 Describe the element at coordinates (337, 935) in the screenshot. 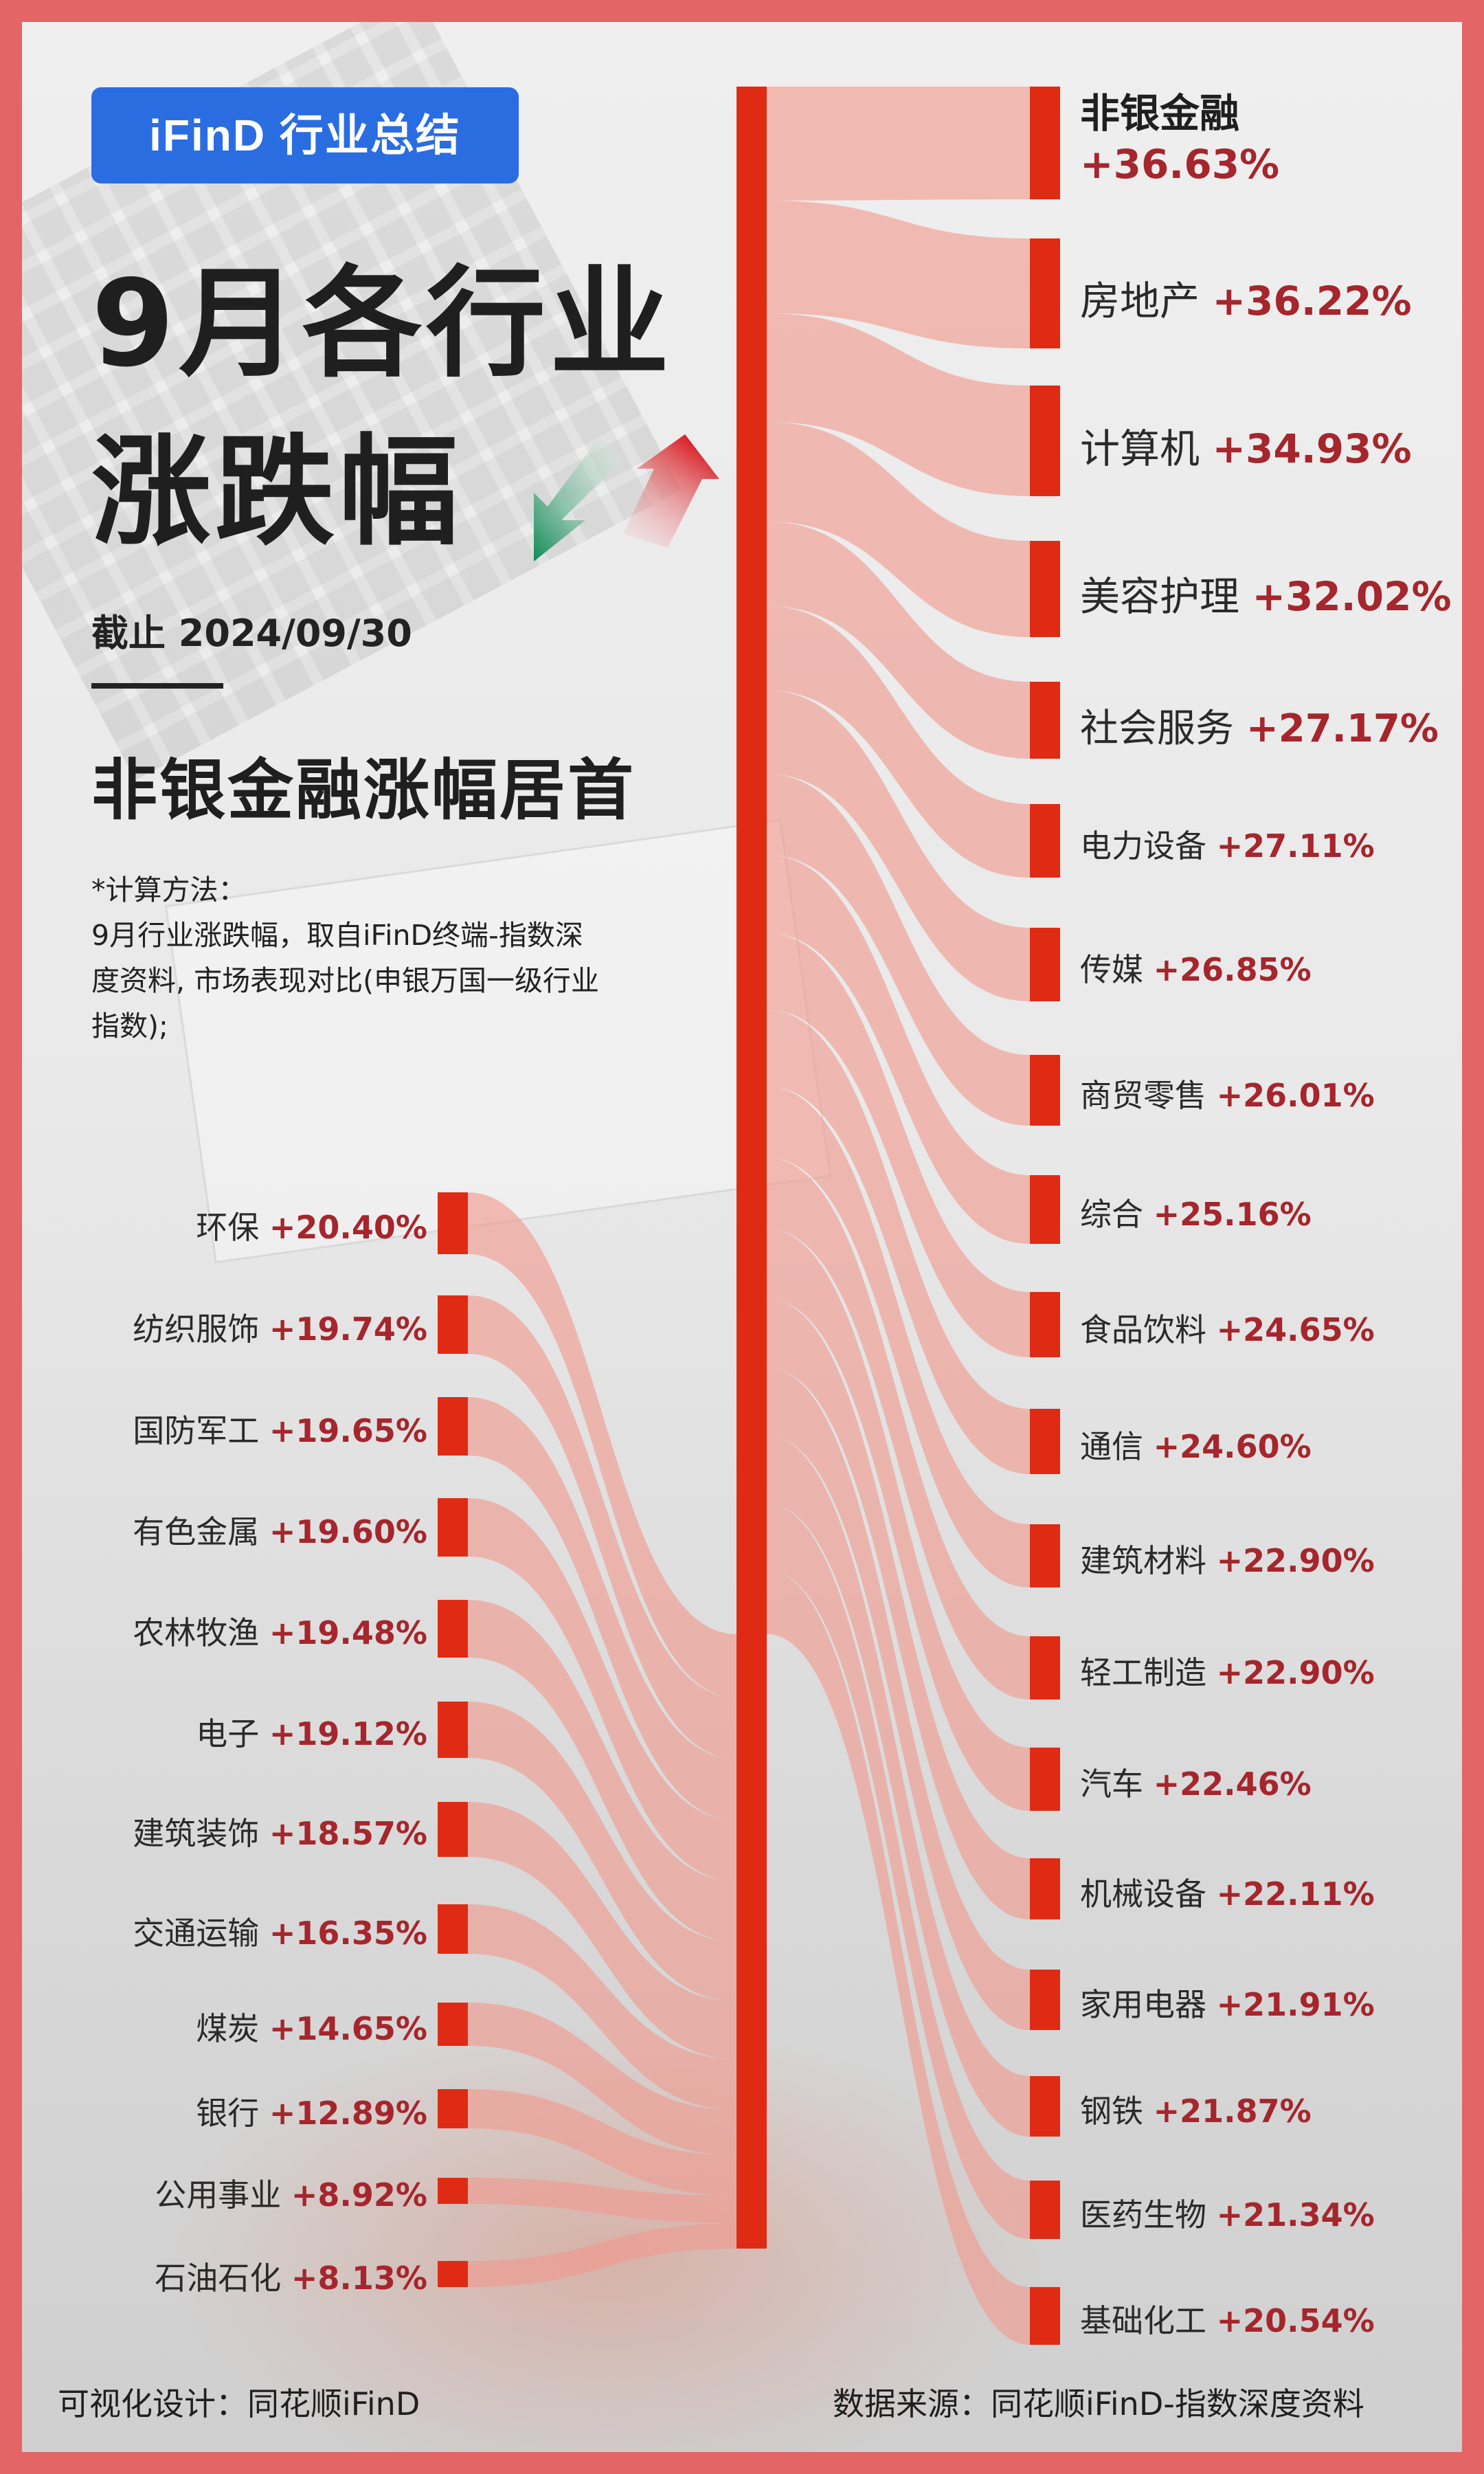

I see `method-line: 9月行业涨跌幅，取自iFinD终端-指数深` at that location.